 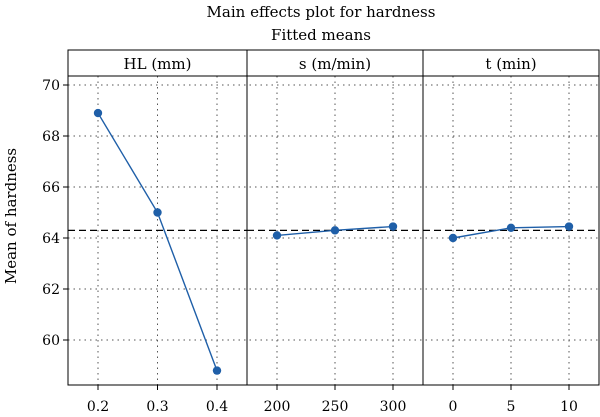 What do you see at coordinates (98, 407) in the screenshot?
I see `x-tick-label: 0.2` at bounding box center [98, 407].